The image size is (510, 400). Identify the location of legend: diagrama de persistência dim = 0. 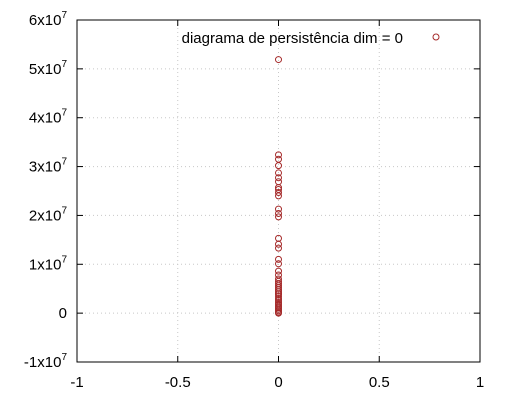
(311, 38).